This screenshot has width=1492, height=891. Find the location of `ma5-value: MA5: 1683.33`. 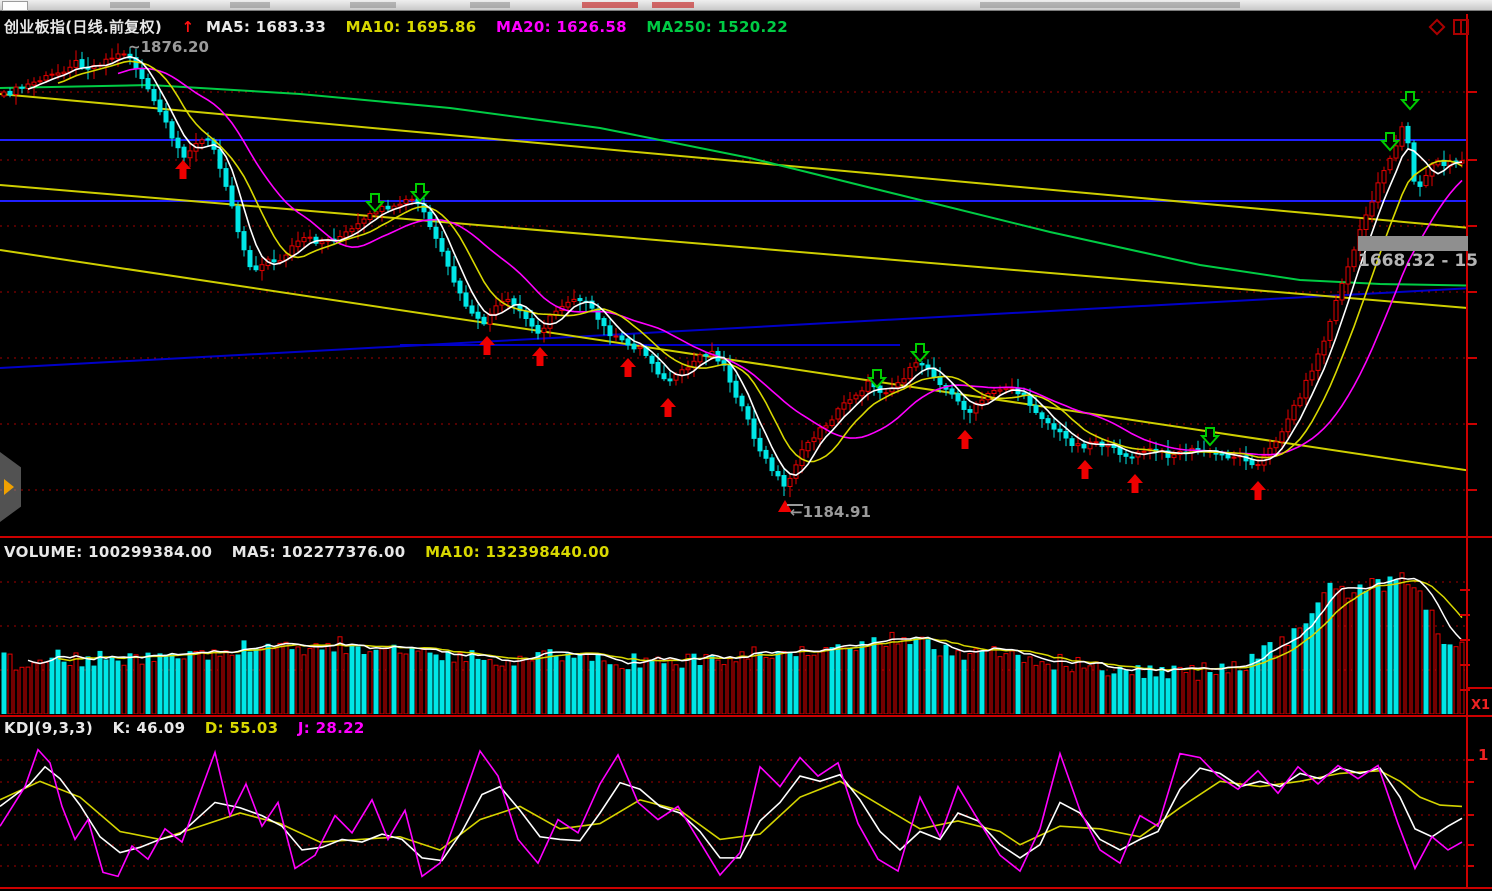

ma5-value: MA5: 1683.33 is located at coordinates (266, 27).